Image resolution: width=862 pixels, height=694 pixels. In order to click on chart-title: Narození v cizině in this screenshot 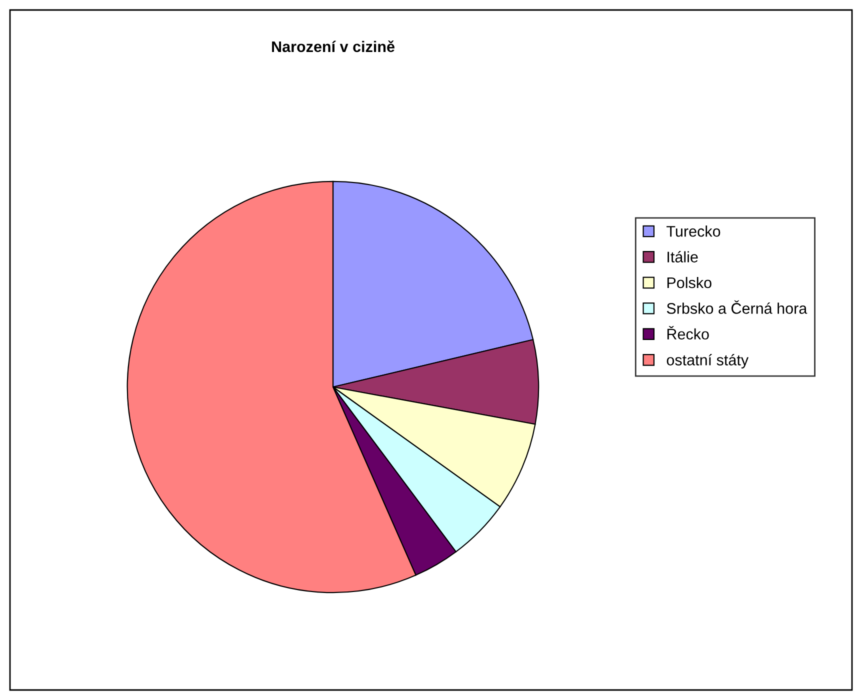, I will do `click(333, 46)`.